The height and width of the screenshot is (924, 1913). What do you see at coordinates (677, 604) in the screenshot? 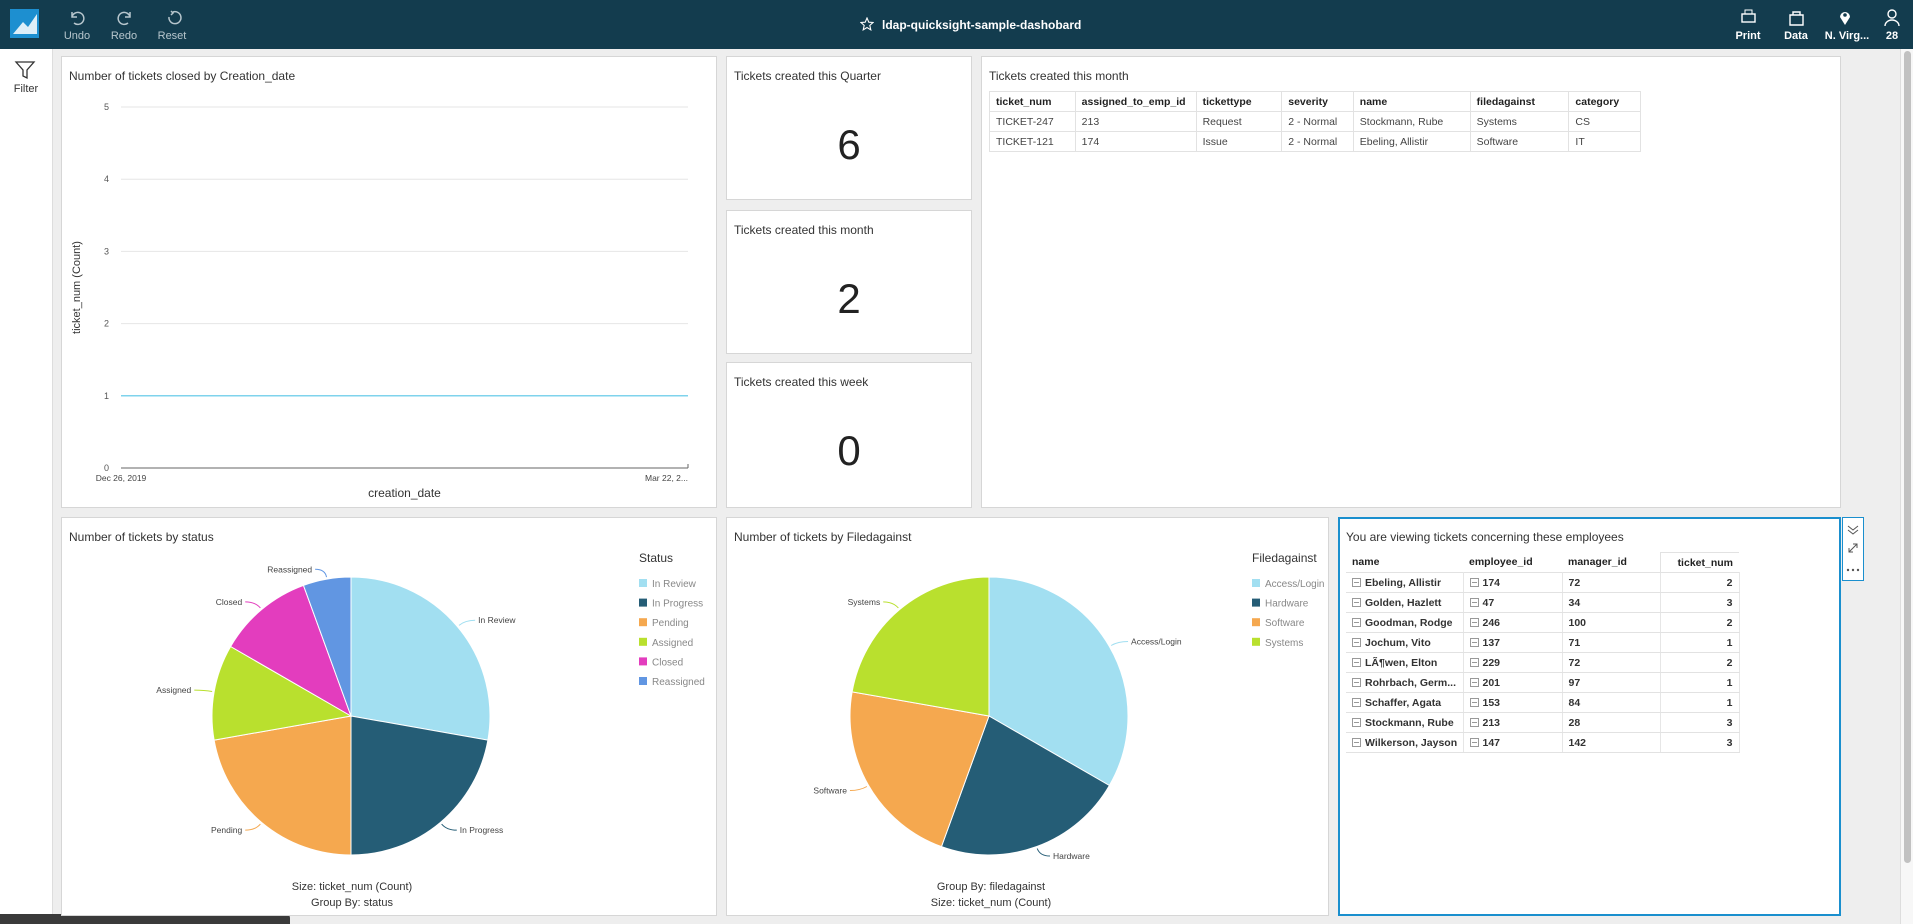
I see `legend-label: In Progress` at bounding box center [677, 604].